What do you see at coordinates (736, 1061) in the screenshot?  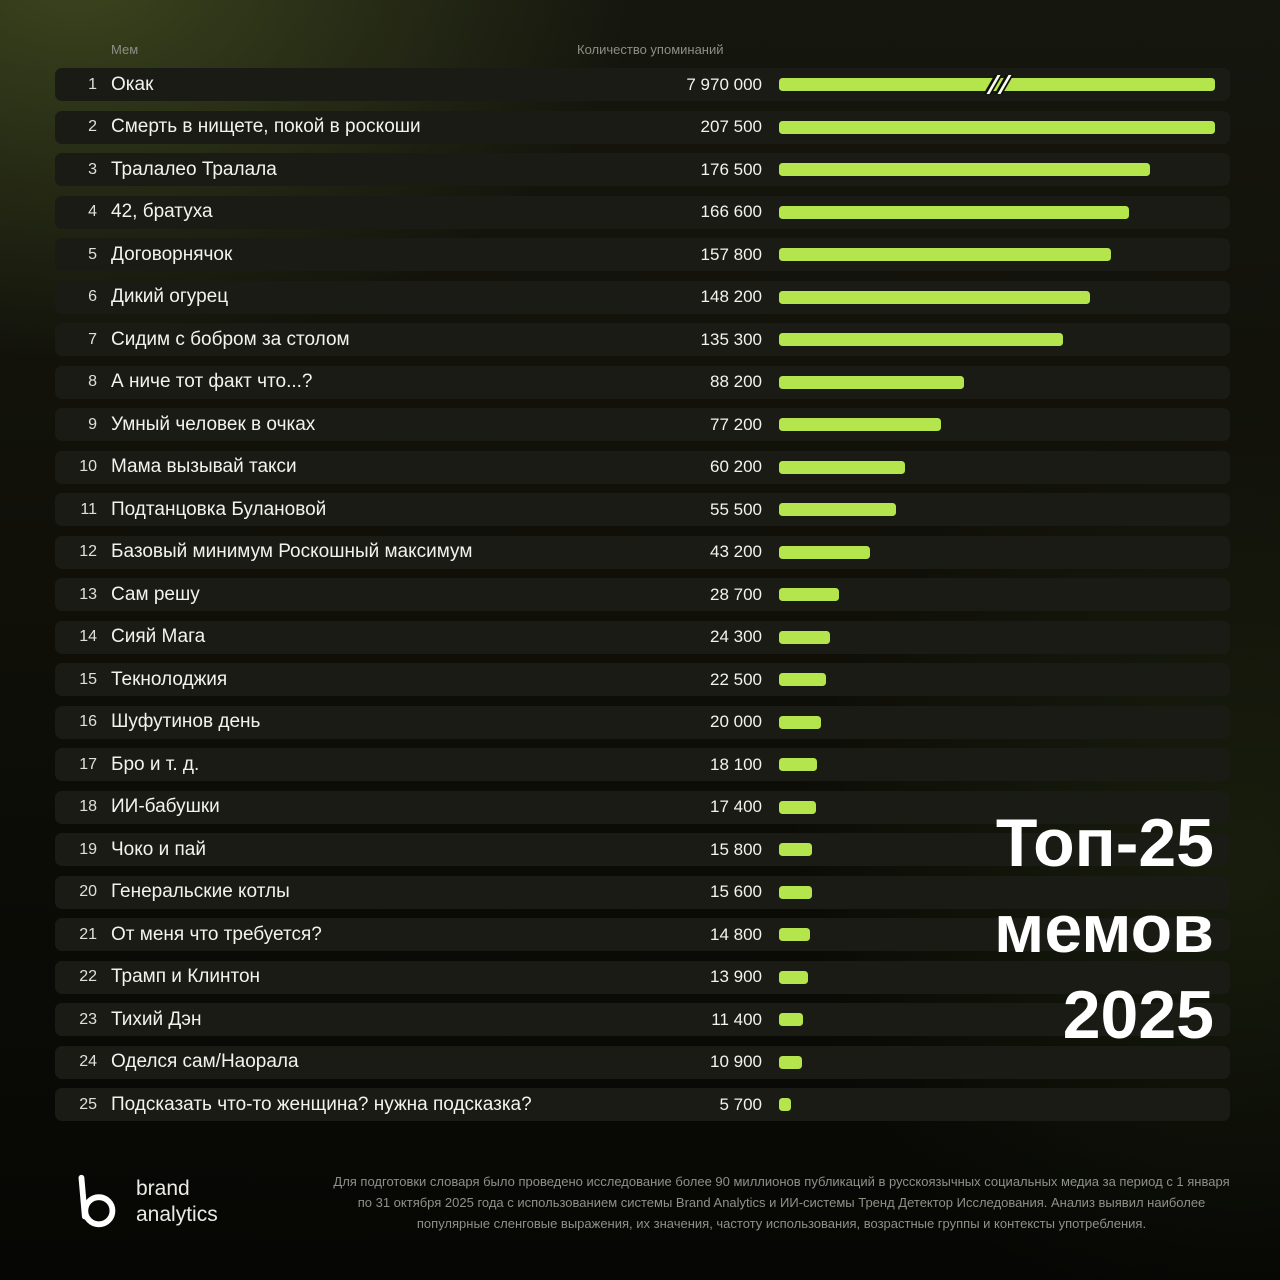 I see `mention-count: 10 900` at bounding box center [736, 1061].